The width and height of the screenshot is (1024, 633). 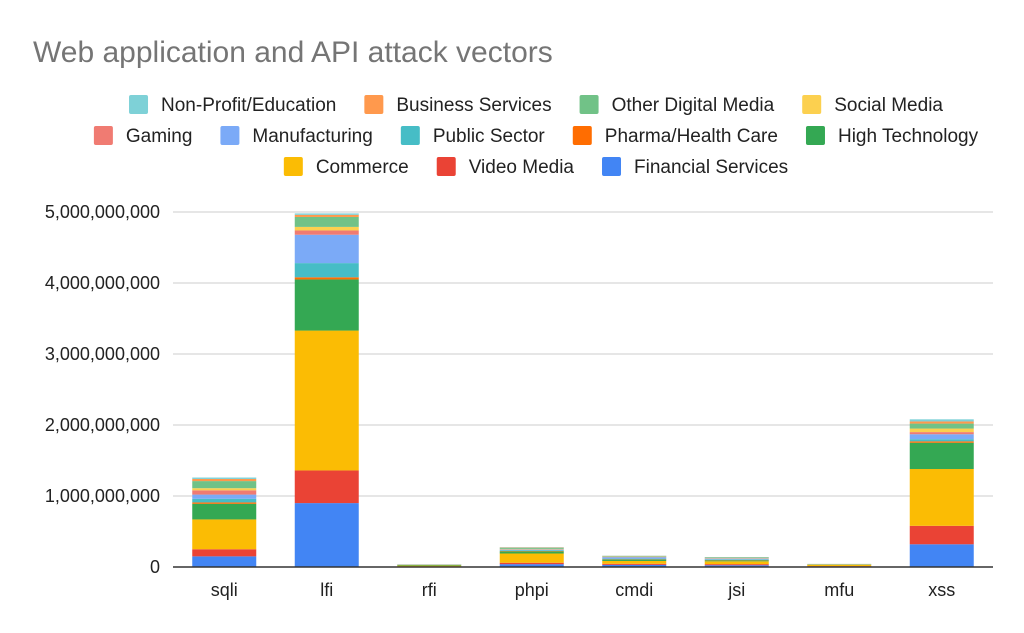 What do you see at coordinates (634, 590) in the screenshot?
I see `x-tick-label: cmdi` at bounding box center [634, 590].